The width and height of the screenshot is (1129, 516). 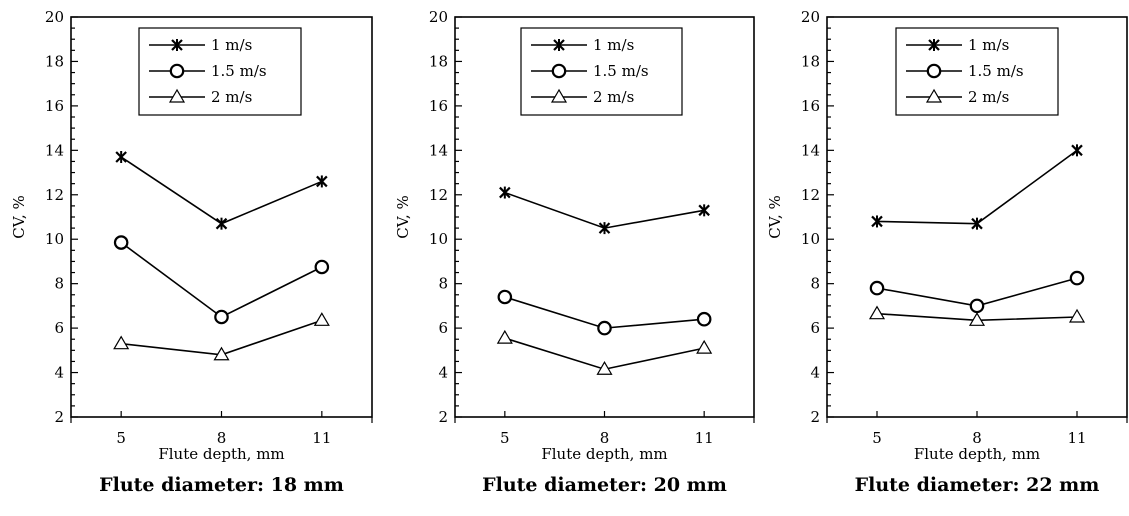 I want to click on subplot-title: Flute diameter: 20 mm, so click(x=604, y=485).